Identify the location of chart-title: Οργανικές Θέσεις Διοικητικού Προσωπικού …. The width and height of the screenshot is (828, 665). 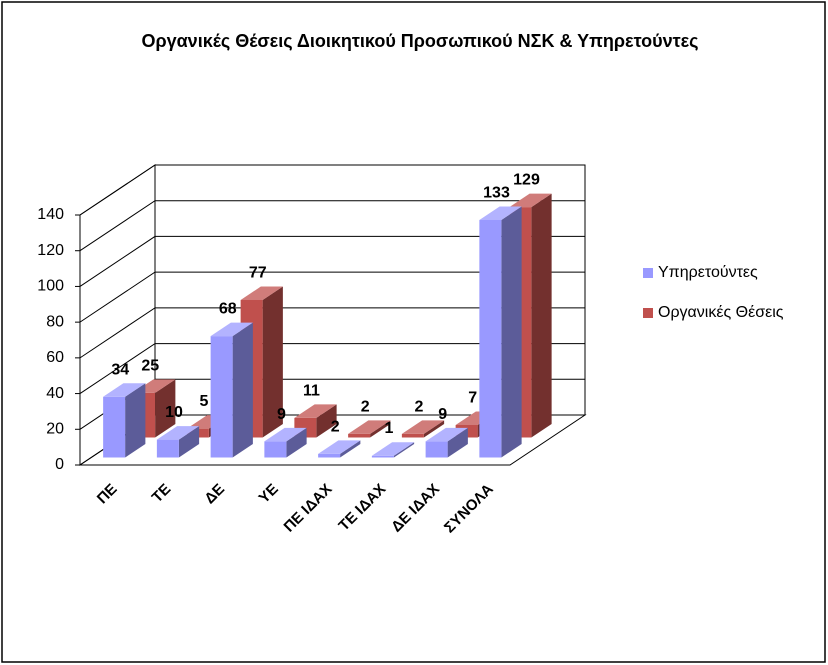
(419, 41).